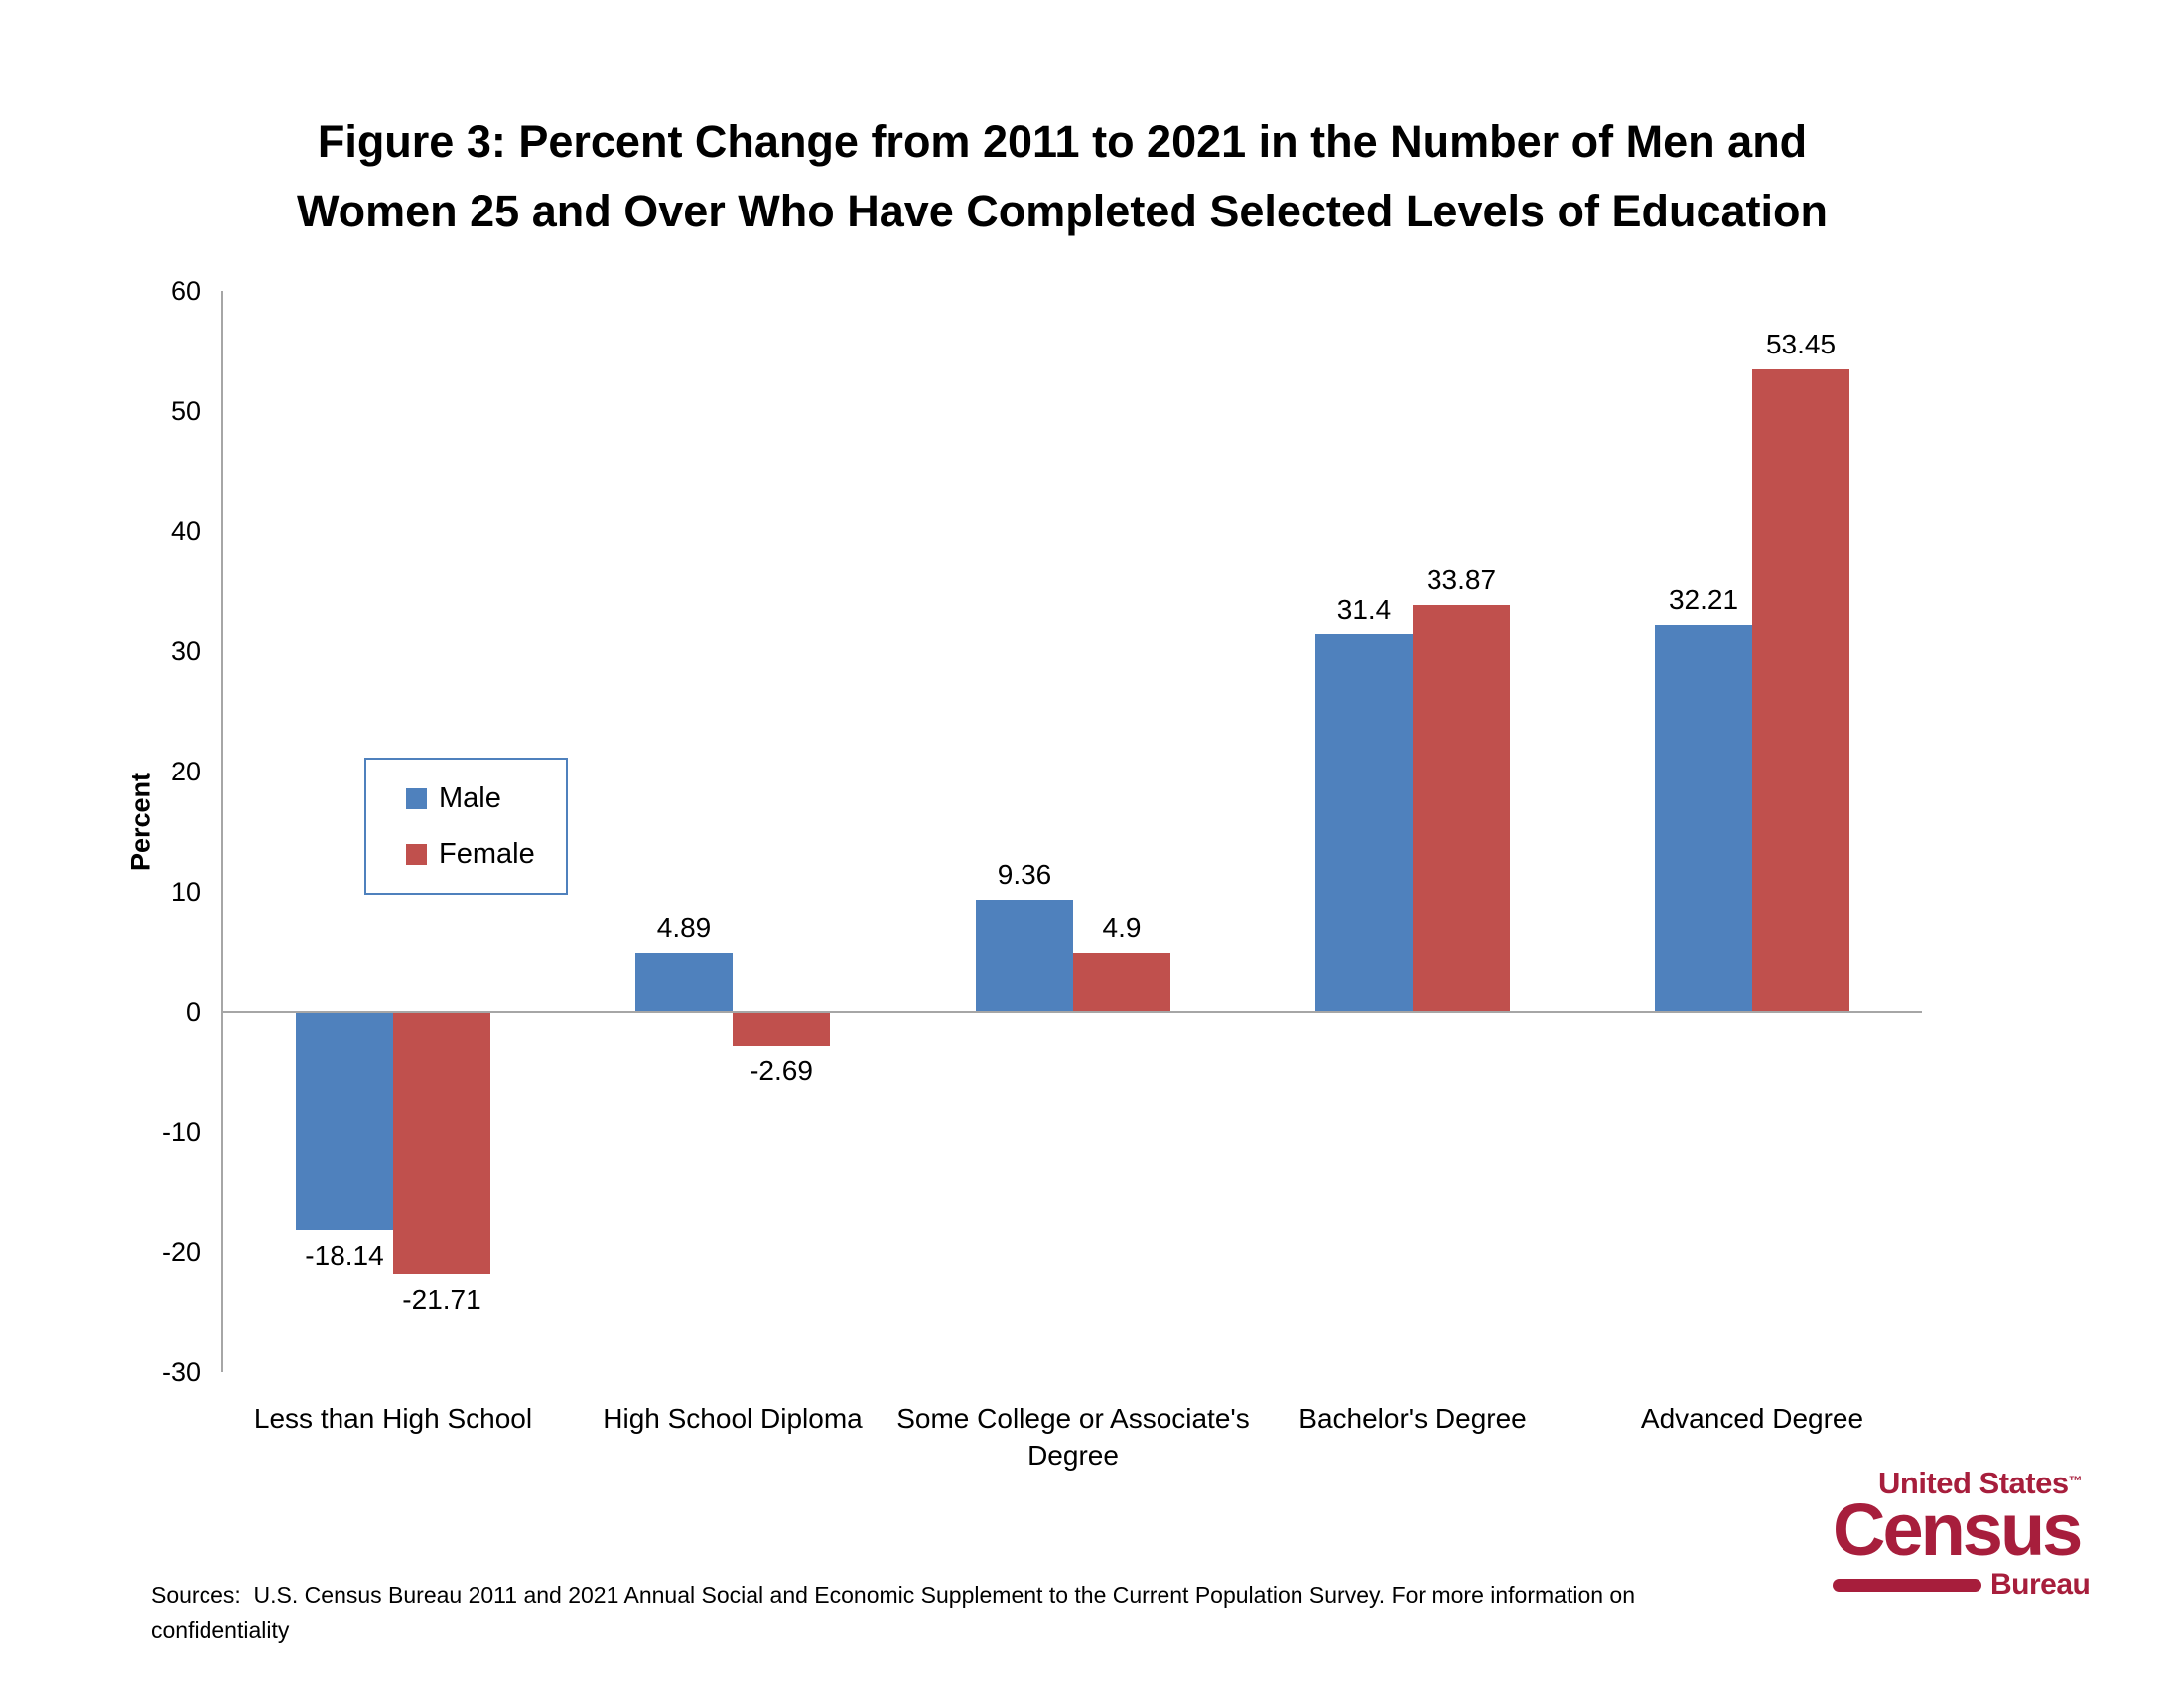  I want to click on x-category-label: Advanced Degree, so click(1752, 1419).